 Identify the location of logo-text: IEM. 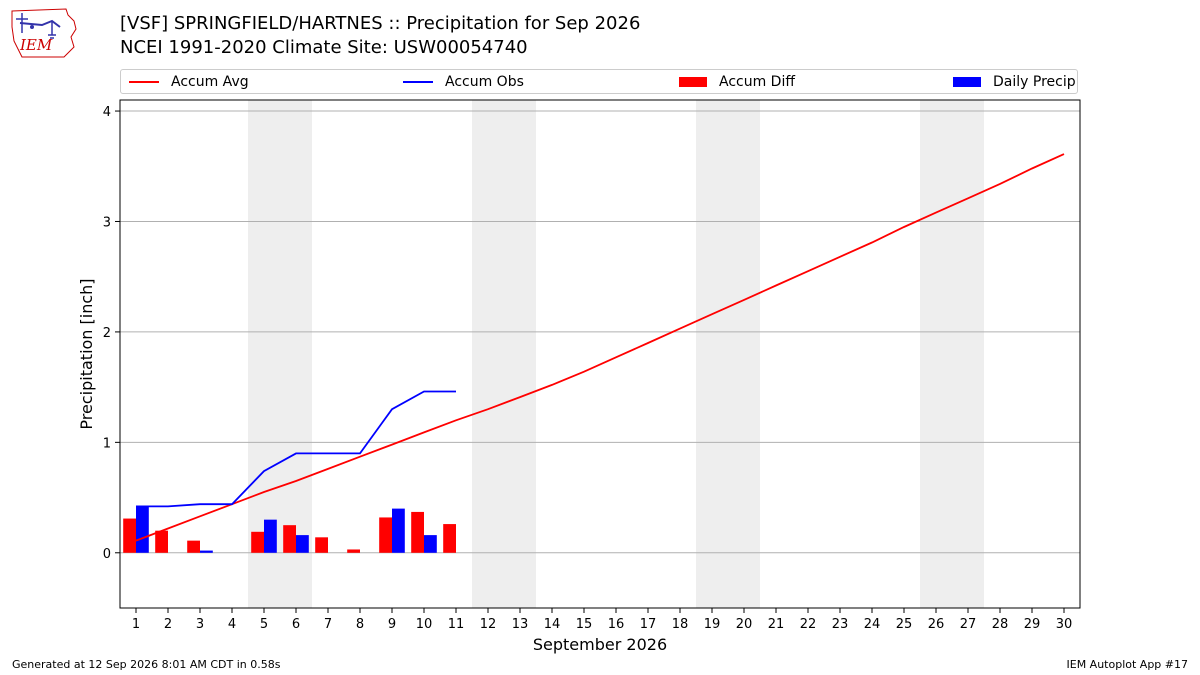
(36, 45).